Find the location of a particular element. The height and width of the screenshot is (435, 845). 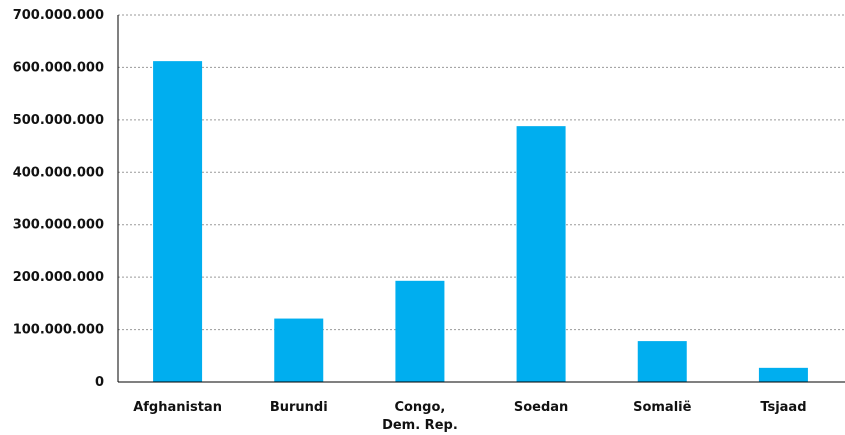

x-tick-label: Soedan is located at coordinates (541, 407).